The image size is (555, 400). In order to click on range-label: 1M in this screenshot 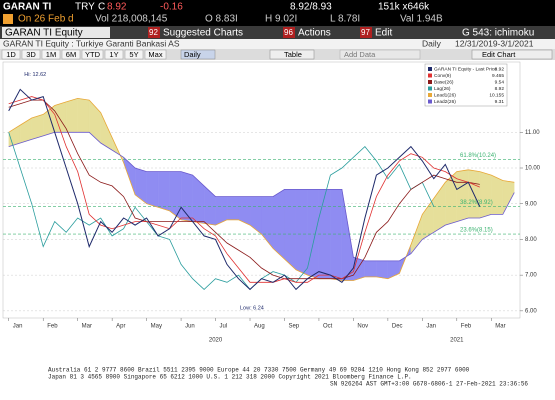, I will do `click(51, 54)`.